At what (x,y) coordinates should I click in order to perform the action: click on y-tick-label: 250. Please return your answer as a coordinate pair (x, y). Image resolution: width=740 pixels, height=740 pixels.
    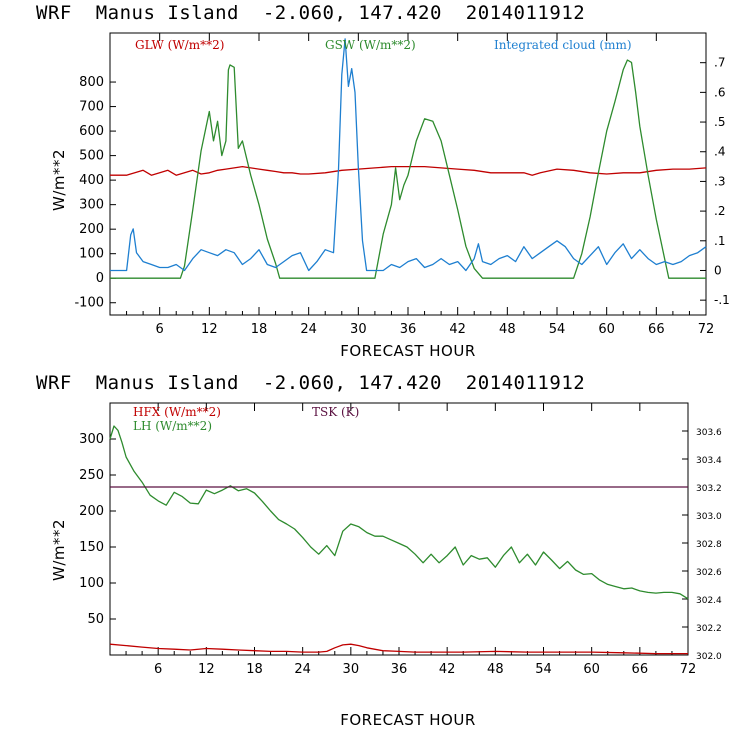
    Looking at the image, I should click on (91, 475).